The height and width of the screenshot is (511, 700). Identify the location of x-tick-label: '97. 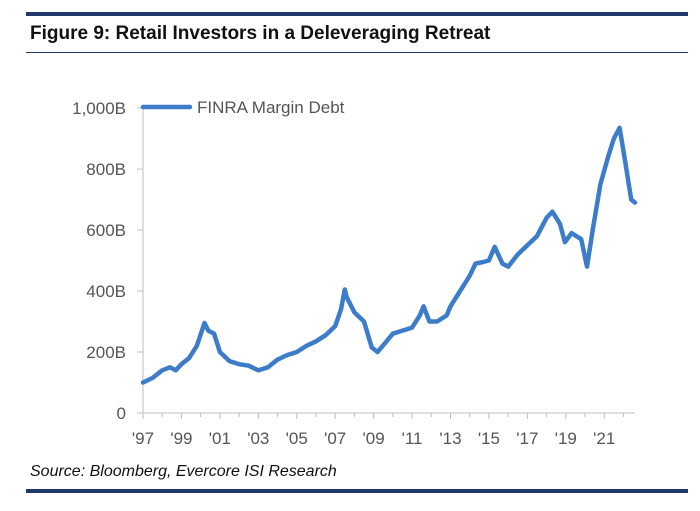
(143, 438).